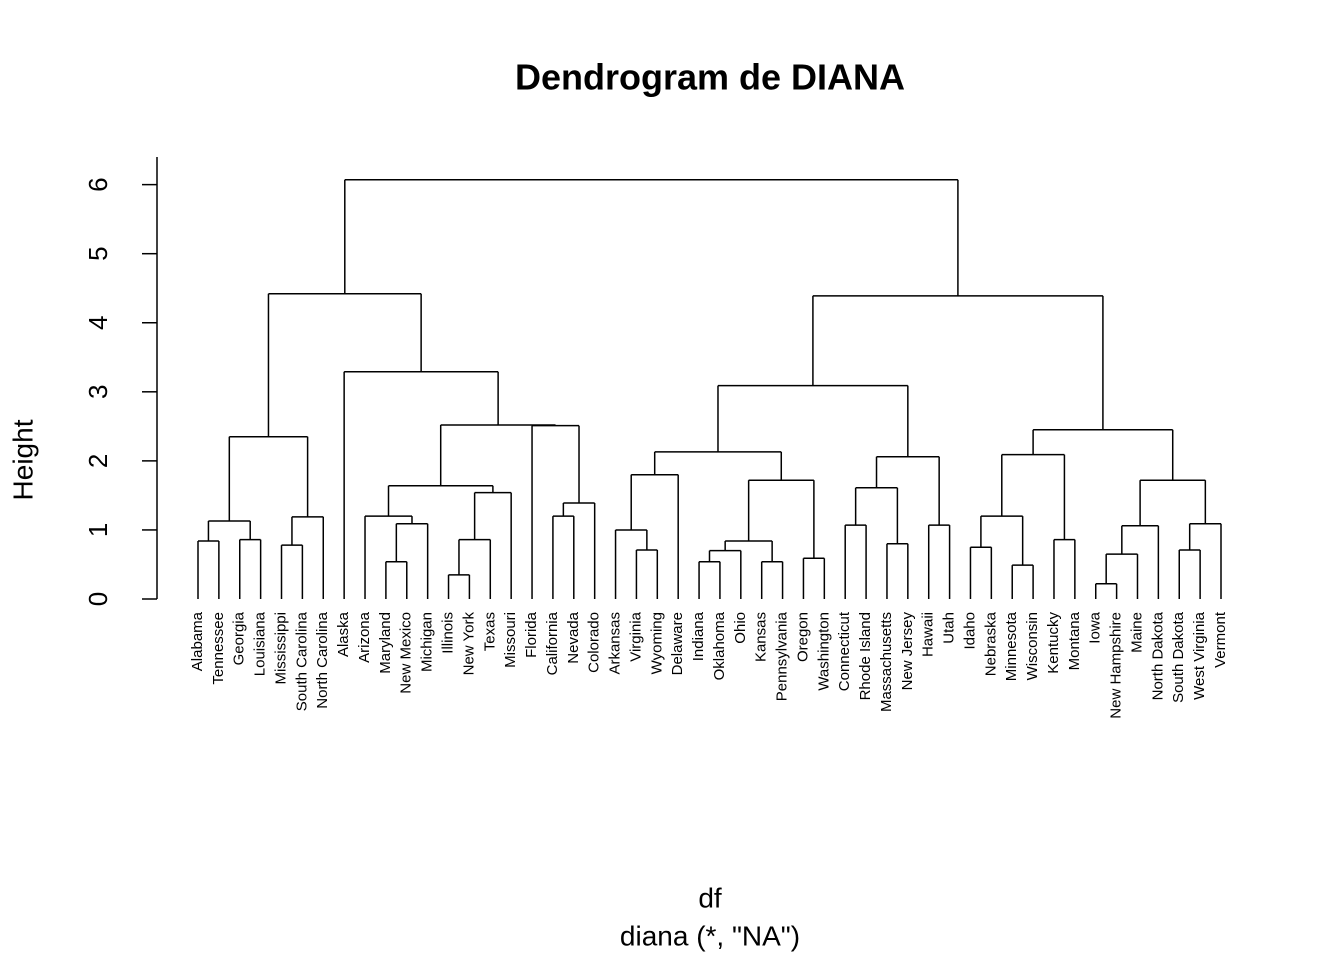 Image resolution: width=1344 pixels, height=960 pixels. Describe the element at coordinates (98, 323) in the screenshot. I see `y-tick-label: 4` at that location.